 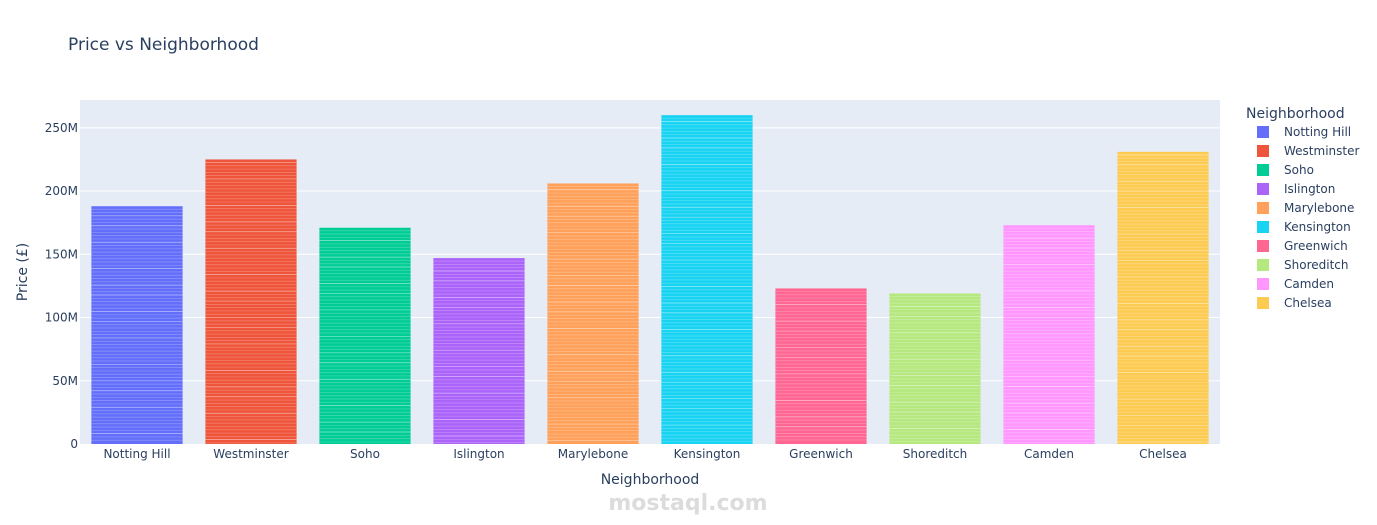 I want to click on legend-label: Marylebone, so click(x=1319, y=208).